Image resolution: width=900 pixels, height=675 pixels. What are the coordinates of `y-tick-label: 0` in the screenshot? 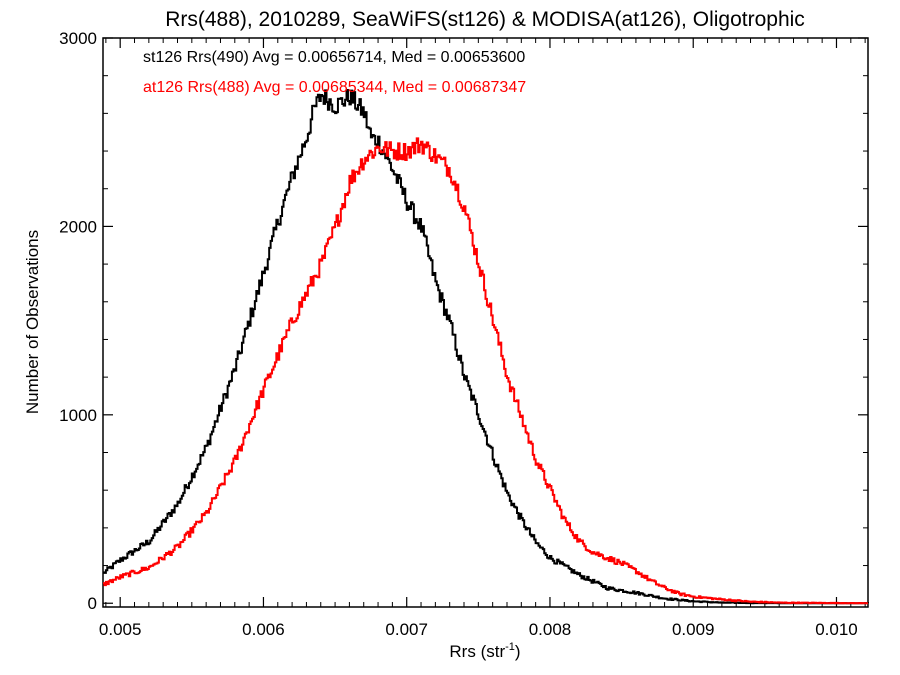 It's located at (92, 603).